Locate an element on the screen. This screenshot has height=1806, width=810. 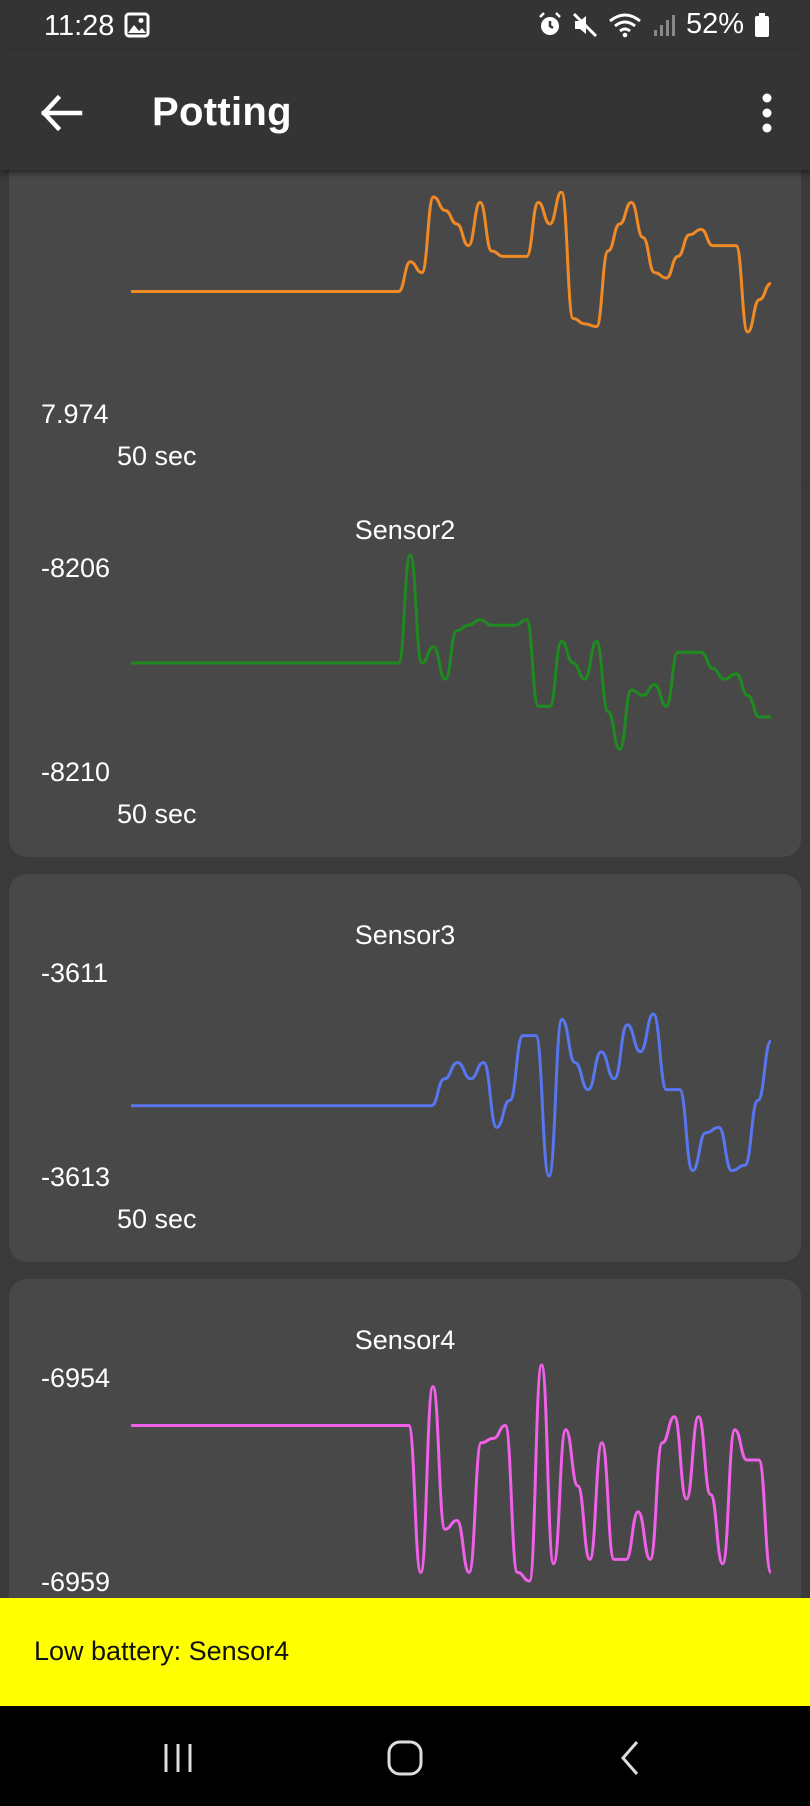
wifi-icon is located at coordinates (625, 25).